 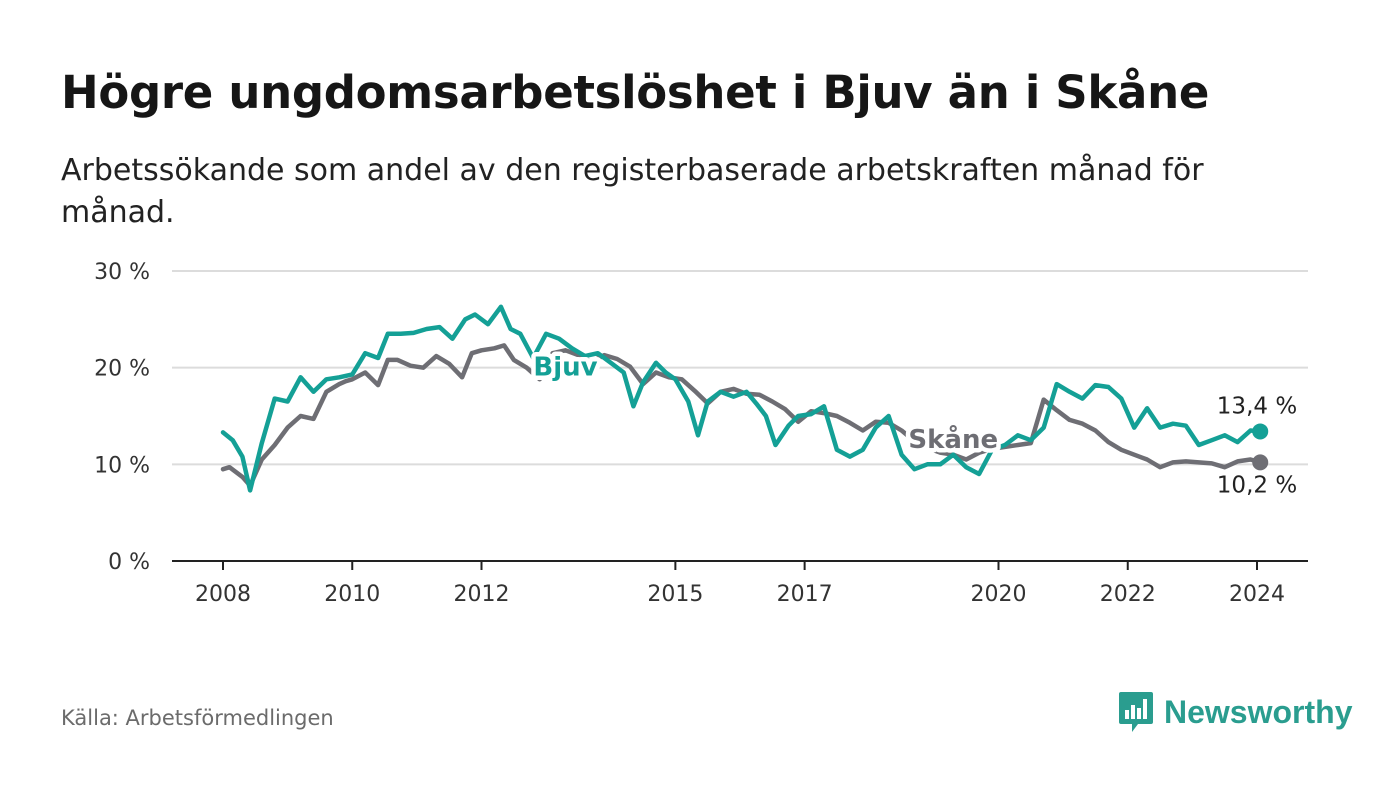 What do you see at coordinates (1260, 462) in the screenshot?
I see `end-marker-skane` at bounding box center [1260, 462].